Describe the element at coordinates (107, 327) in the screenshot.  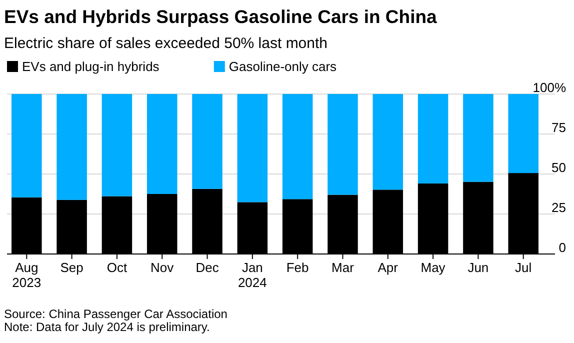
I see `text: Note: Data for July 2024 is preliminary.` at that location.